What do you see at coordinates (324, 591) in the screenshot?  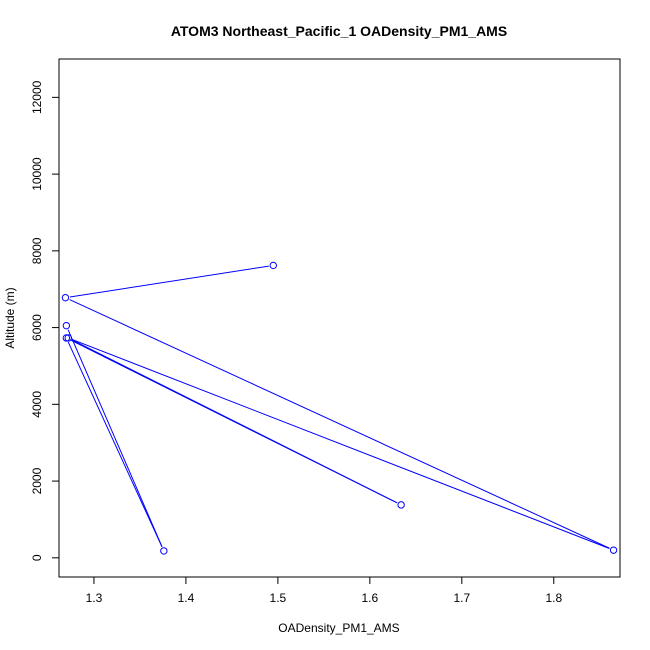 I see `x-axis: 1.3 1.4 1.5 1.6 1.7 1.8` at bounding box center [324, 591].